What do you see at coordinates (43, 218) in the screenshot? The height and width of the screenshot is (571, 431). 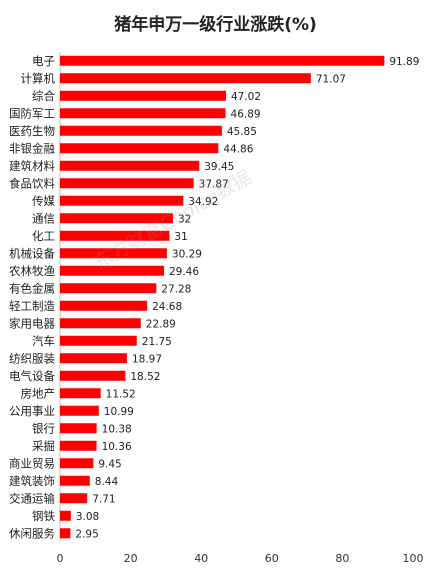 I see `category-label: 通信` at bounding box center [43, 218].